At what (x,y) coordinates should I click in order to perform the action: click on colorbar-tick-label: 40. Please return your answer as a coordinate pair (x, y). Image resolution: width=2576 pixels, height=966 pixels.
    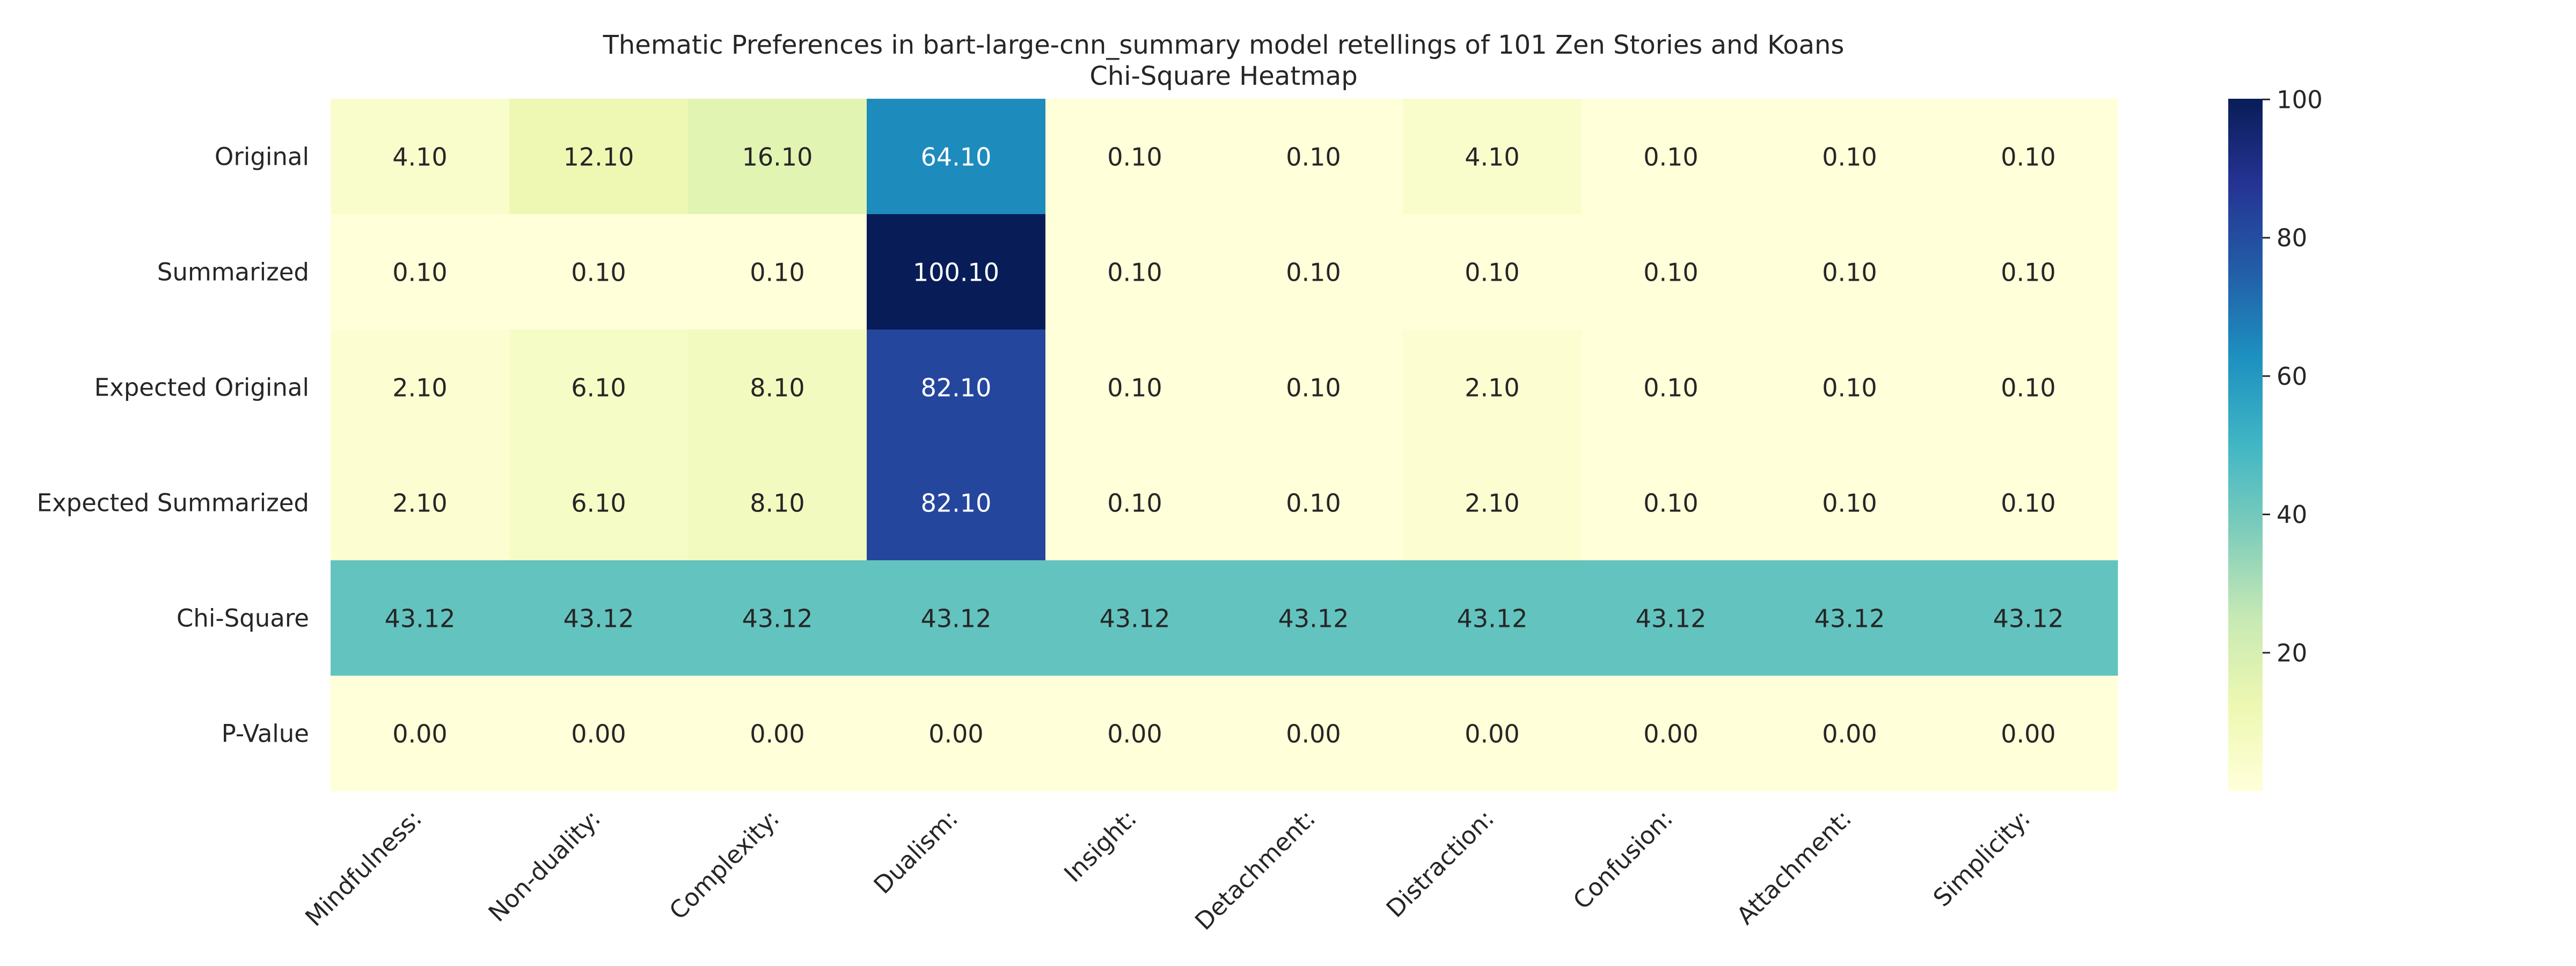
    Looking at the image, I should click on (2292, 515).